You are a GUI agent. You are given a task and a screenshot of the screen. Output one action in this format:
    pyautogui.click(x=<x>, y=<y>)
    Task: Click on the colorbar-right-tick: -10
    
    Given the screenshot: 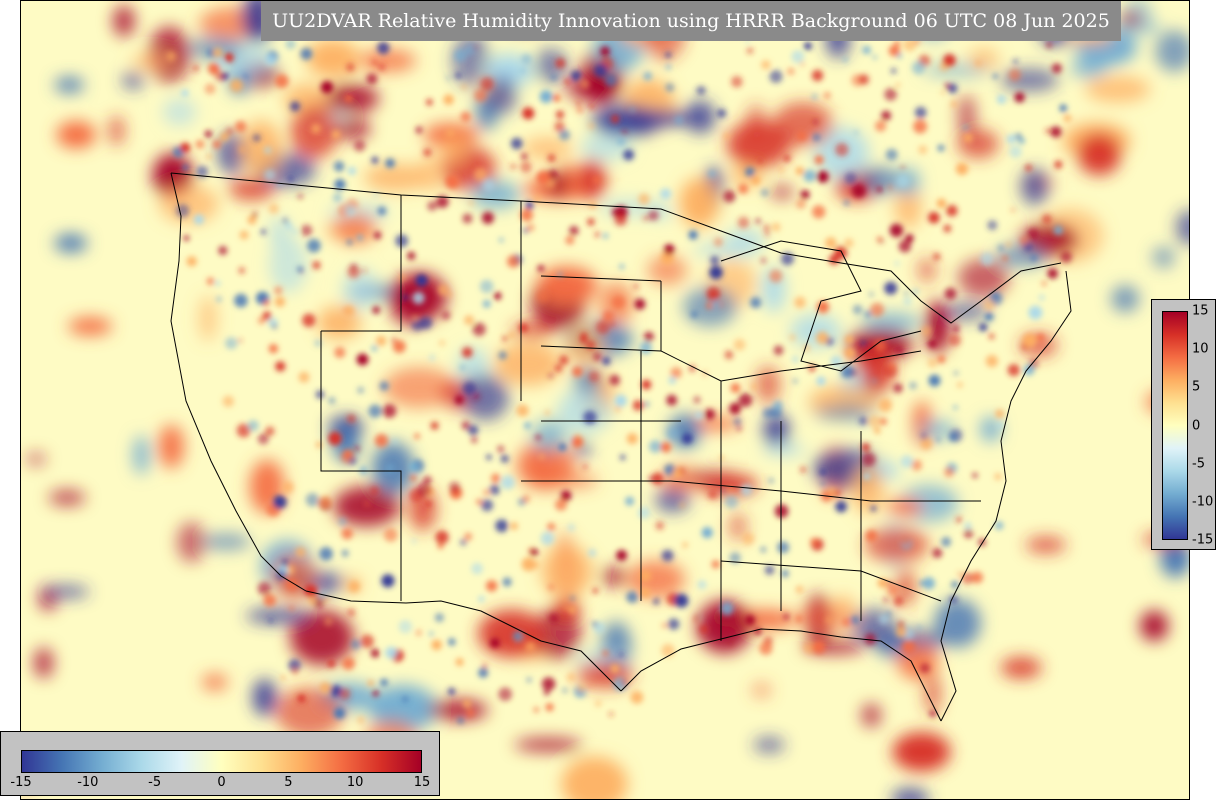 What is the action you would take?
    pyautogui.click(x=1203, y=502)
    